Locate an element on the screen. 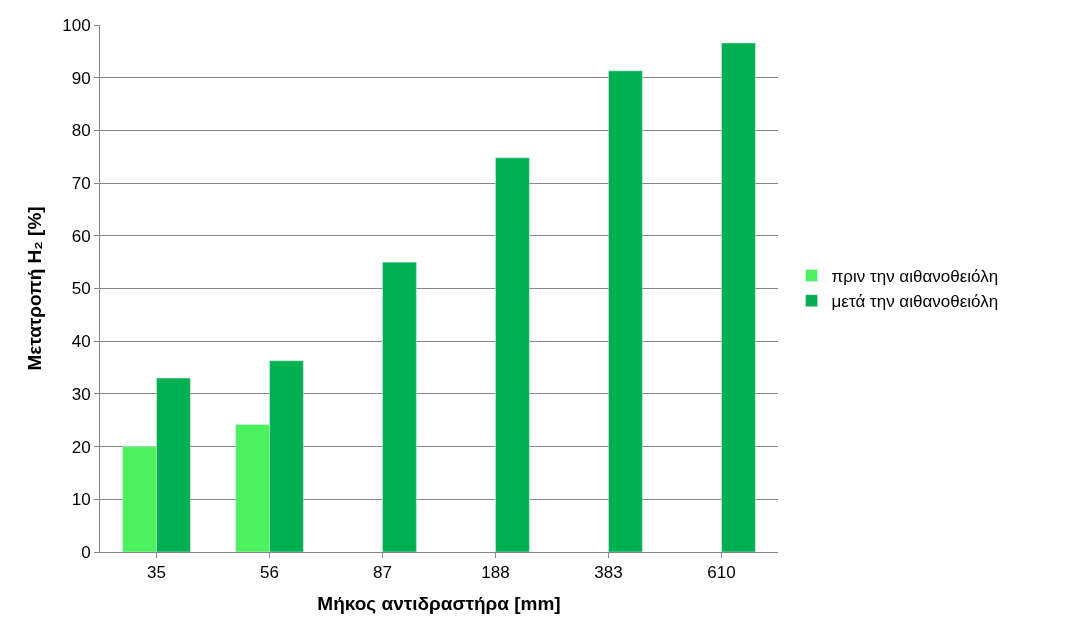 This screenshot has width=1078, height=642. y-tick-label: 10 is located at coordinates (81, 500).